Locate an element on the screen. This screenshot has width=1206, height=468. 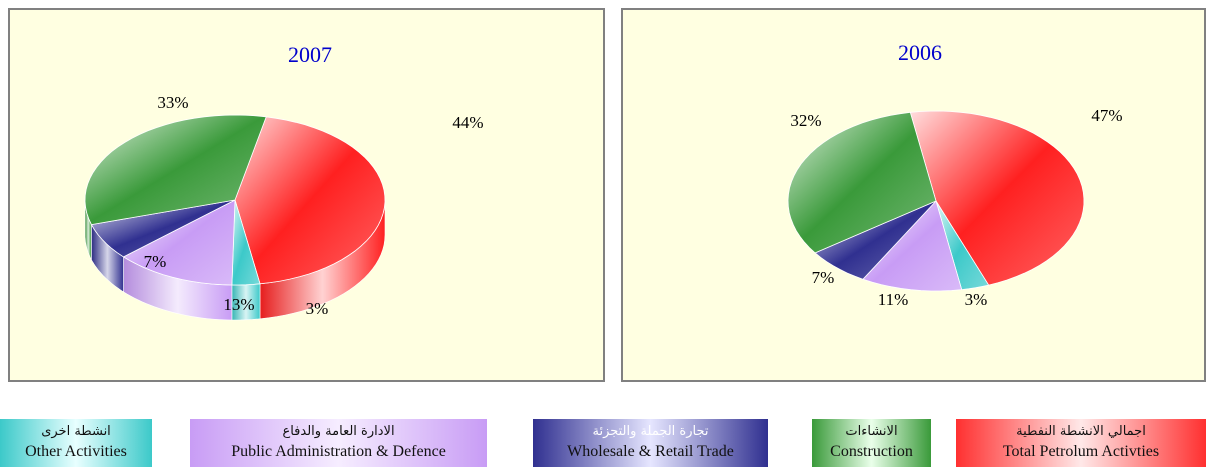
data-label: 11% is located at coordinates (893, 299).